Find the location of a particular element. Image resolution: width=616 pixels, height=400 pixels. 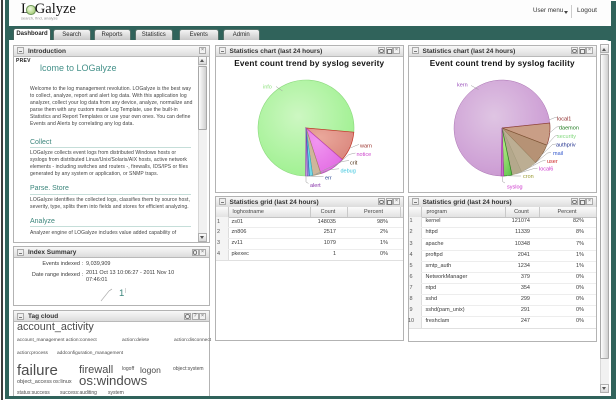

svg-text: daemon is located at coordinates (569, 129).